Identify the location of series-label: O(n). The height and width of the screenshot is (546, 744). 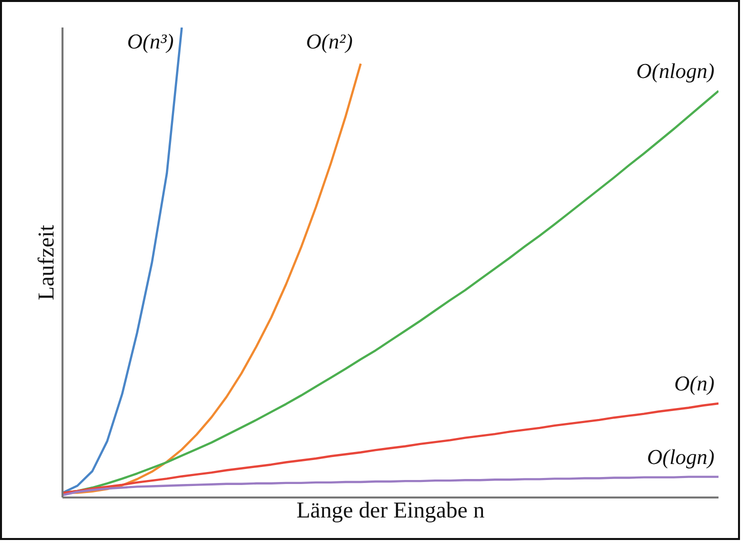
(694, 384).